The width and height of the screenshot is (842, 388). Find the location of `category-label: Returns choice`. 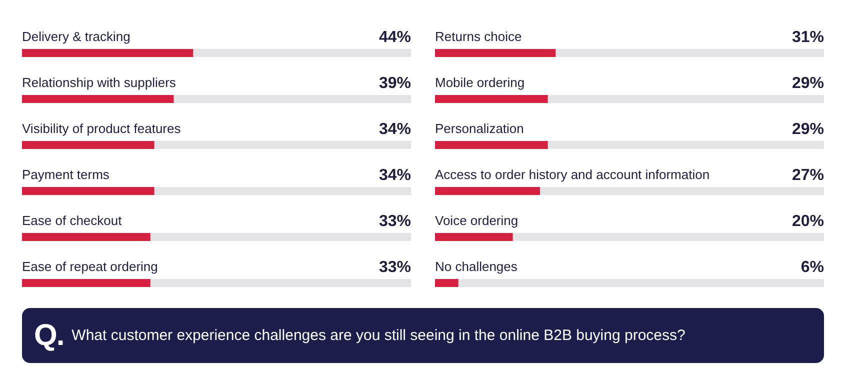

category-label: Returns choice is located at coordinates (478, 36).